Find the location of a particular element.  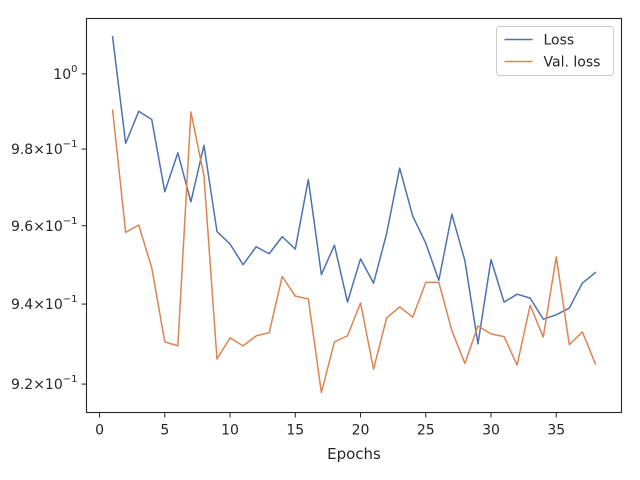

x-tick-label: 35 is located at coordinates (556, 431).